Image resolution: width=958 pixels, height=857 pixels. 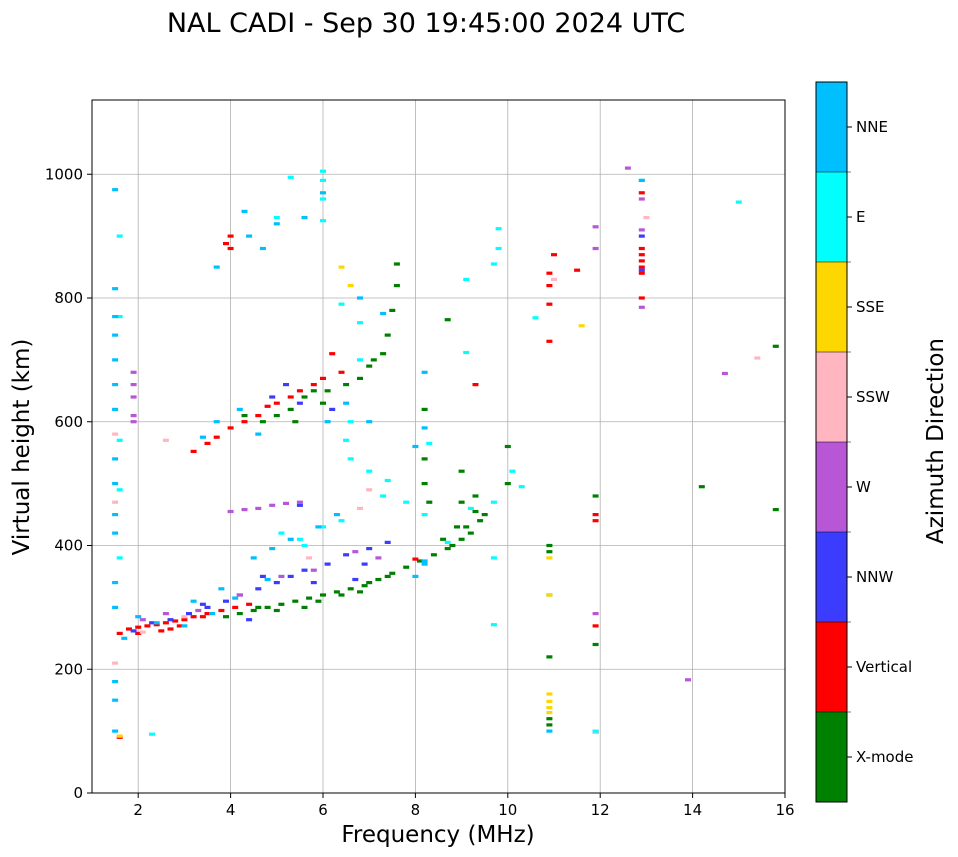 I want to click on y-tick-label: 800, so click(x=68, y=298).